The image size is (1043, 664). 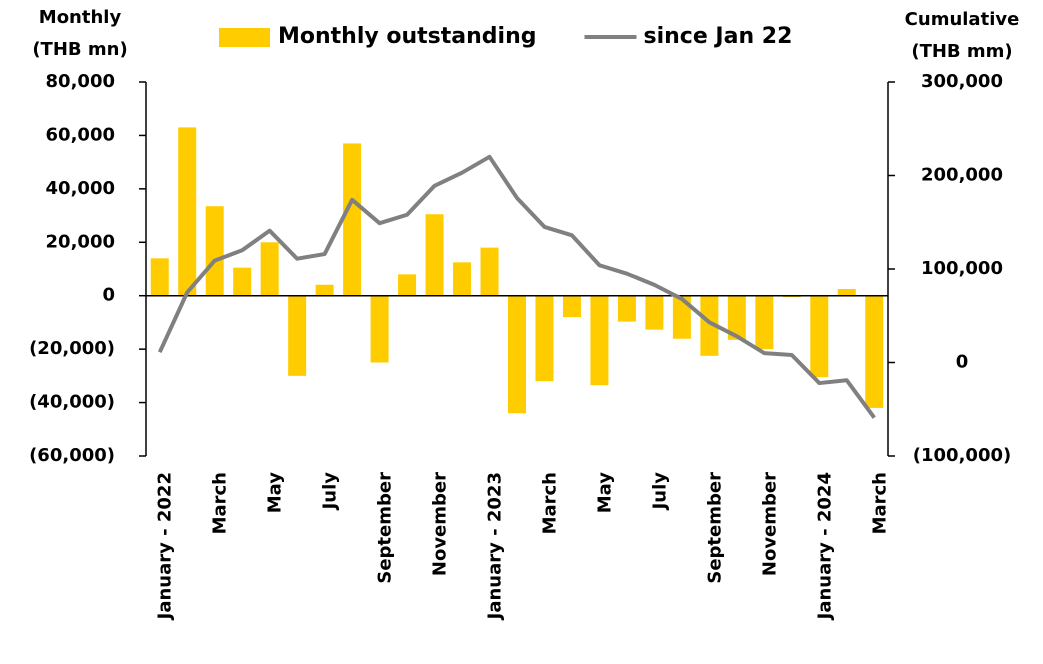 I want to click on x-tick-label: January - 2024, so click(x=824, y=546).